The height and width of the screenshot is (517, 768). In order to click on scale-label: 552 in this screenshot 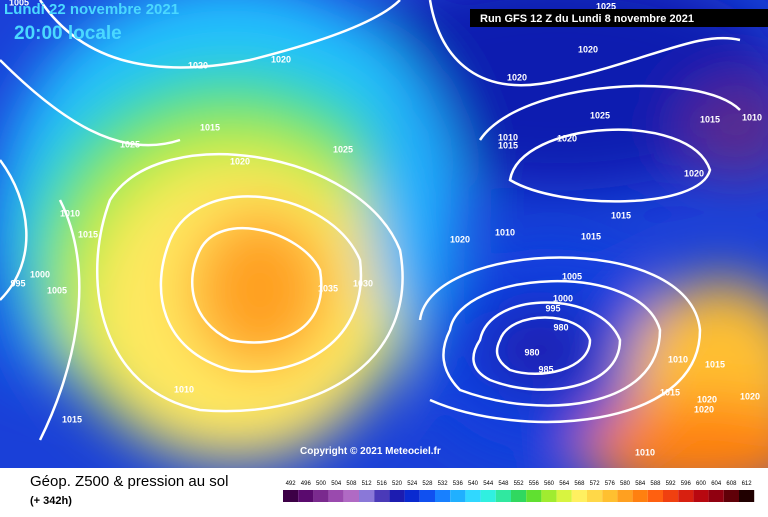, I will do `click(519, 484)`.